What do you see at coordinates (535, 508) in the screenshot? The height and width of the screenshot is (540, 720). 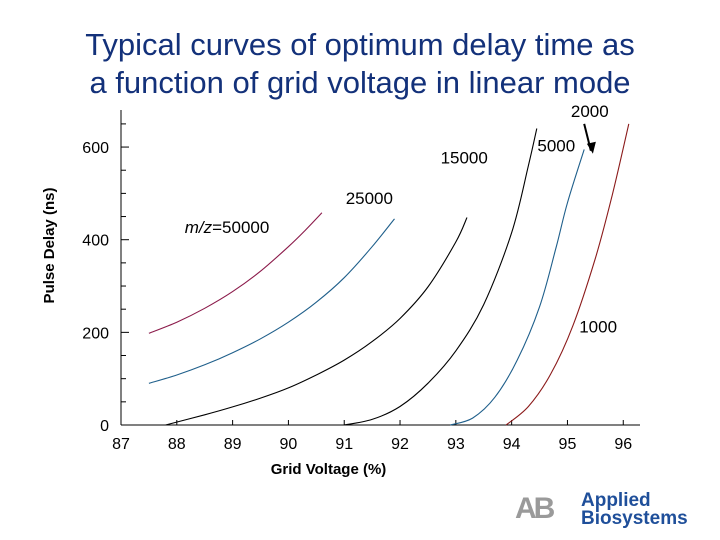 I see `logo-mark: AB` at bounding box center [535, 508].